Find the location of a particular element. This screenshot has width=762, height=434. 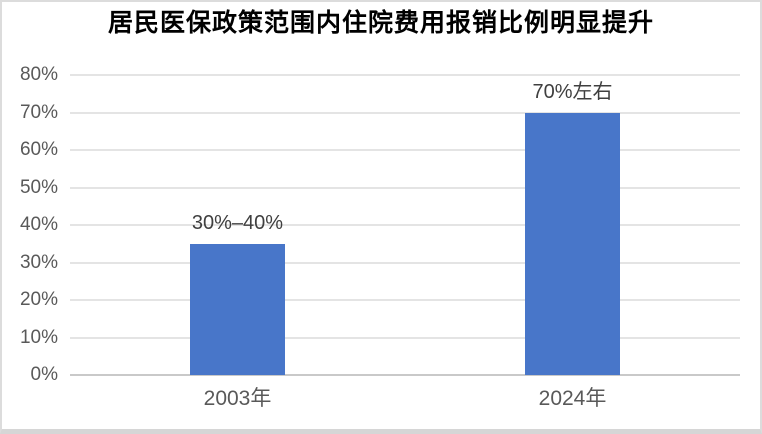

y-tick-label: 70% is located at coordinates (38, 112).